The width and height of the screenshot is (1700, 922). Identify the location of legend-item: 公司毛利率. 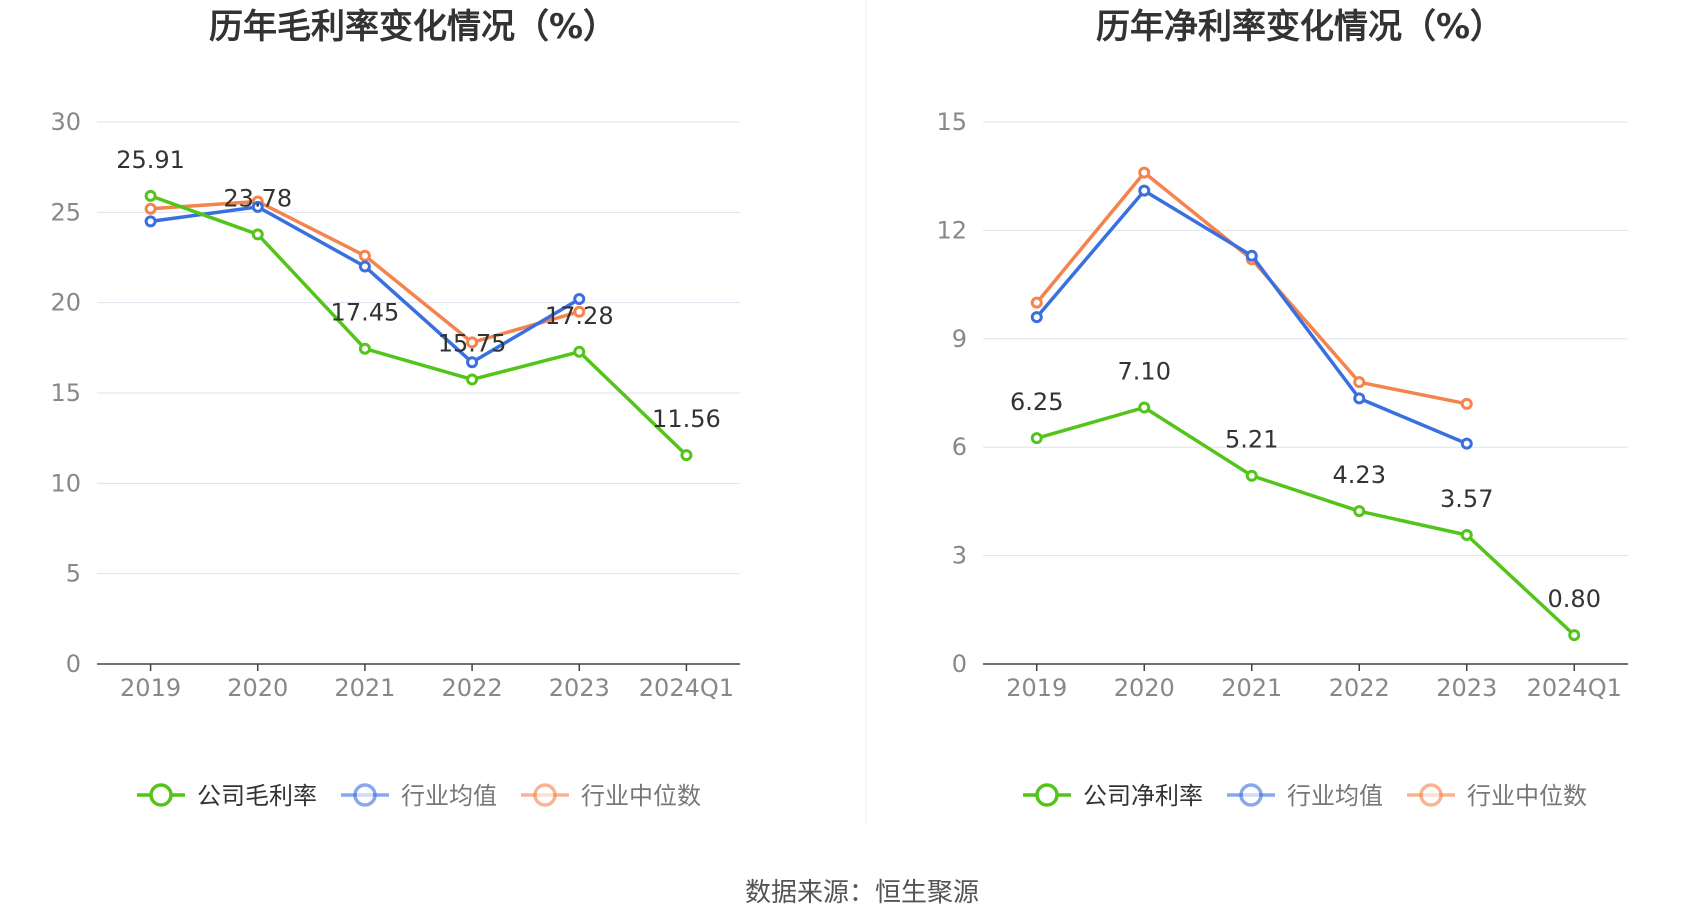
(227, 796).